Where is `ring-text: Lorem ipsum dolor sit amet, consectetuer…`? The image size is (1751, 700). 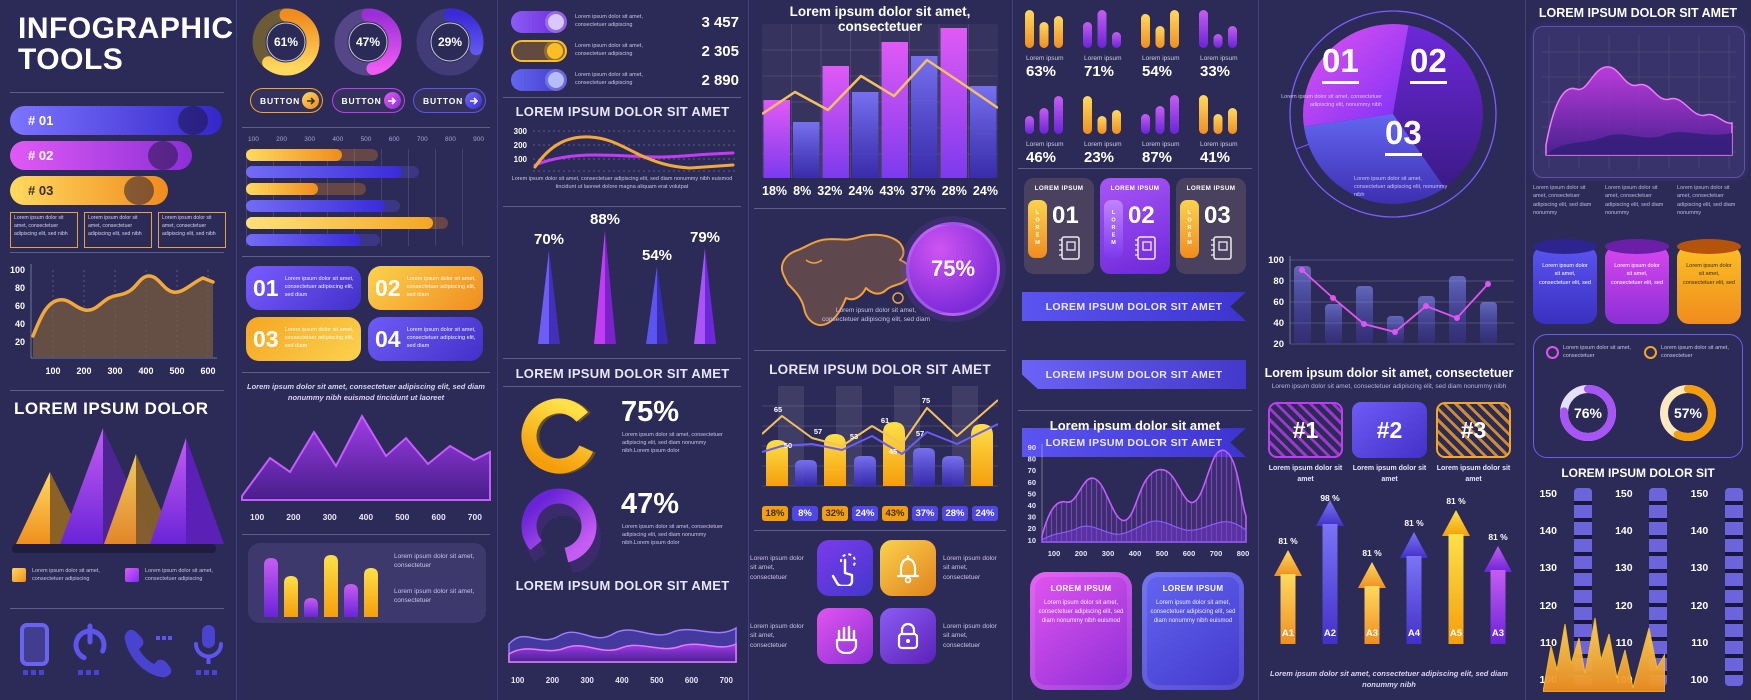
ring-text: Lorem ipsum dolor sit amet, consectetuer… is located at coordinates (672, 443).